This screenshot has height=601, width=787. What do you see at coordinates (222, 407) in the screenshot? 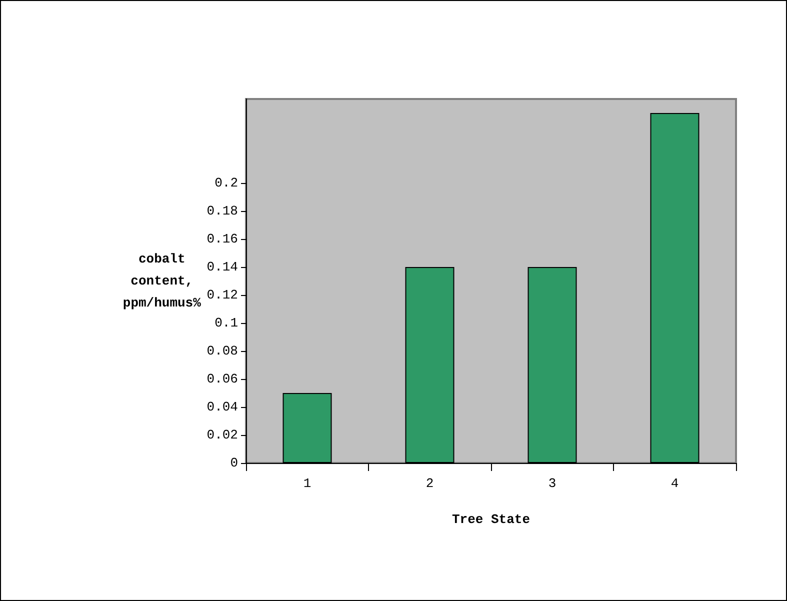
I see `y-tick-label: 0.04` at bounding box center [222, 407].